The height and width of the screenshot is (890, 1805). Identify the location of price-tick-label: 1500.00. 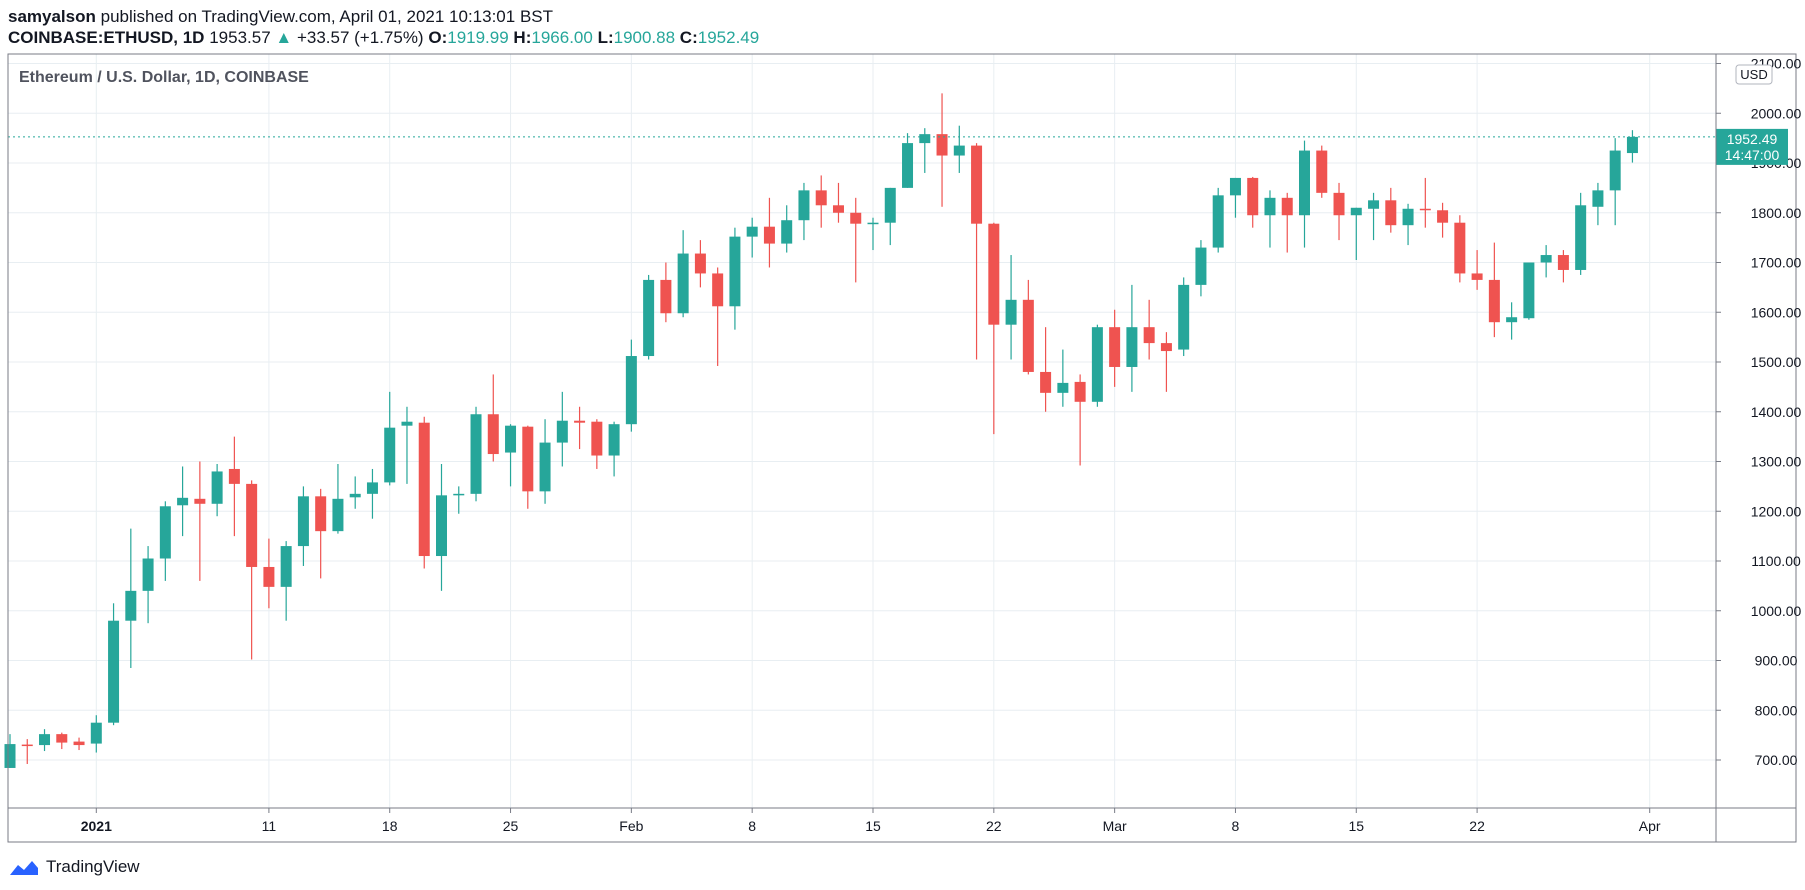
(1776, 362).